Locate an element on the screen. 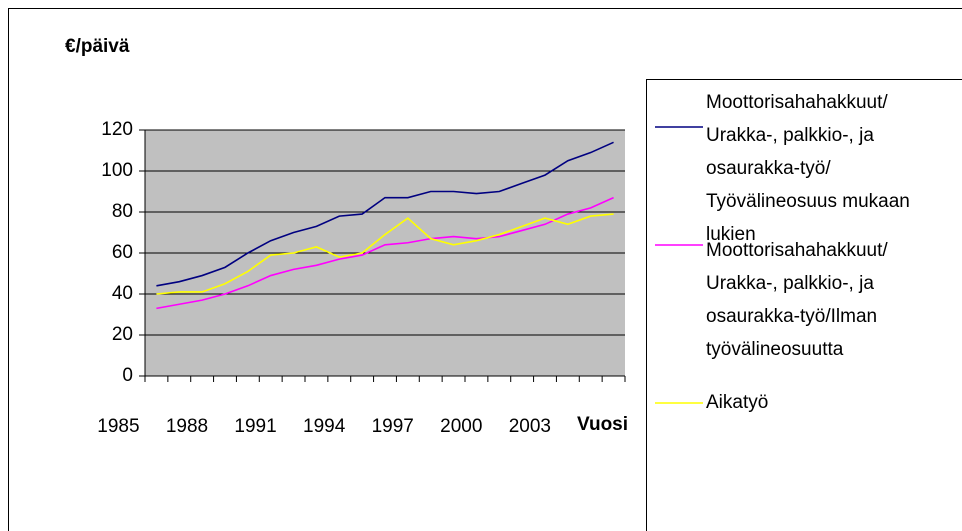 The width and height of the screenshot is (962, 531). y-tick-label: 0 is located at coordinates (127, 375).